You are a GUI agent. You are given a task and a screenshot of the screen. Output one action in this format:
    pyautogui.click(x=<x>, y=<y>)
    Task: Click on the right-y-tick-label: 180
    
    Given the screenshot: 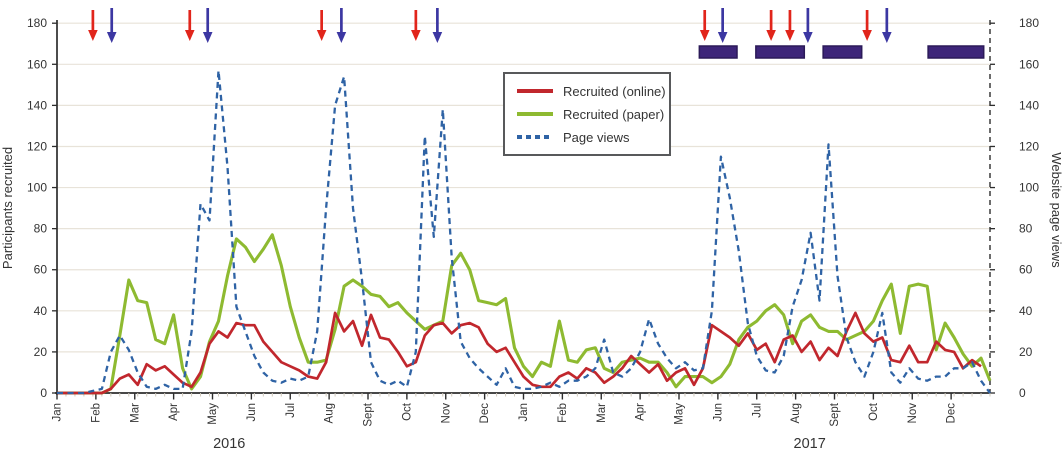 What is the action you would take?
    pyautogui.click(x=1029, y=23)
    